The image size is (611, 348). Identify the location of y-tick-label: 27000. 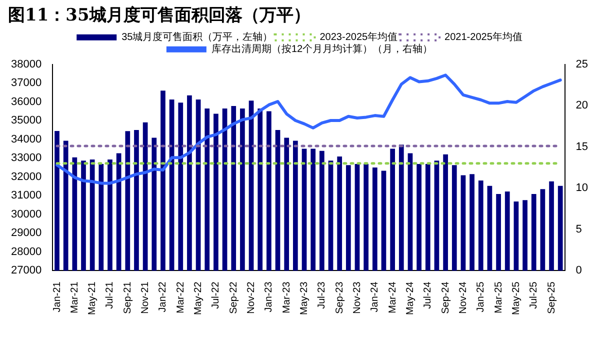
(26, 270).